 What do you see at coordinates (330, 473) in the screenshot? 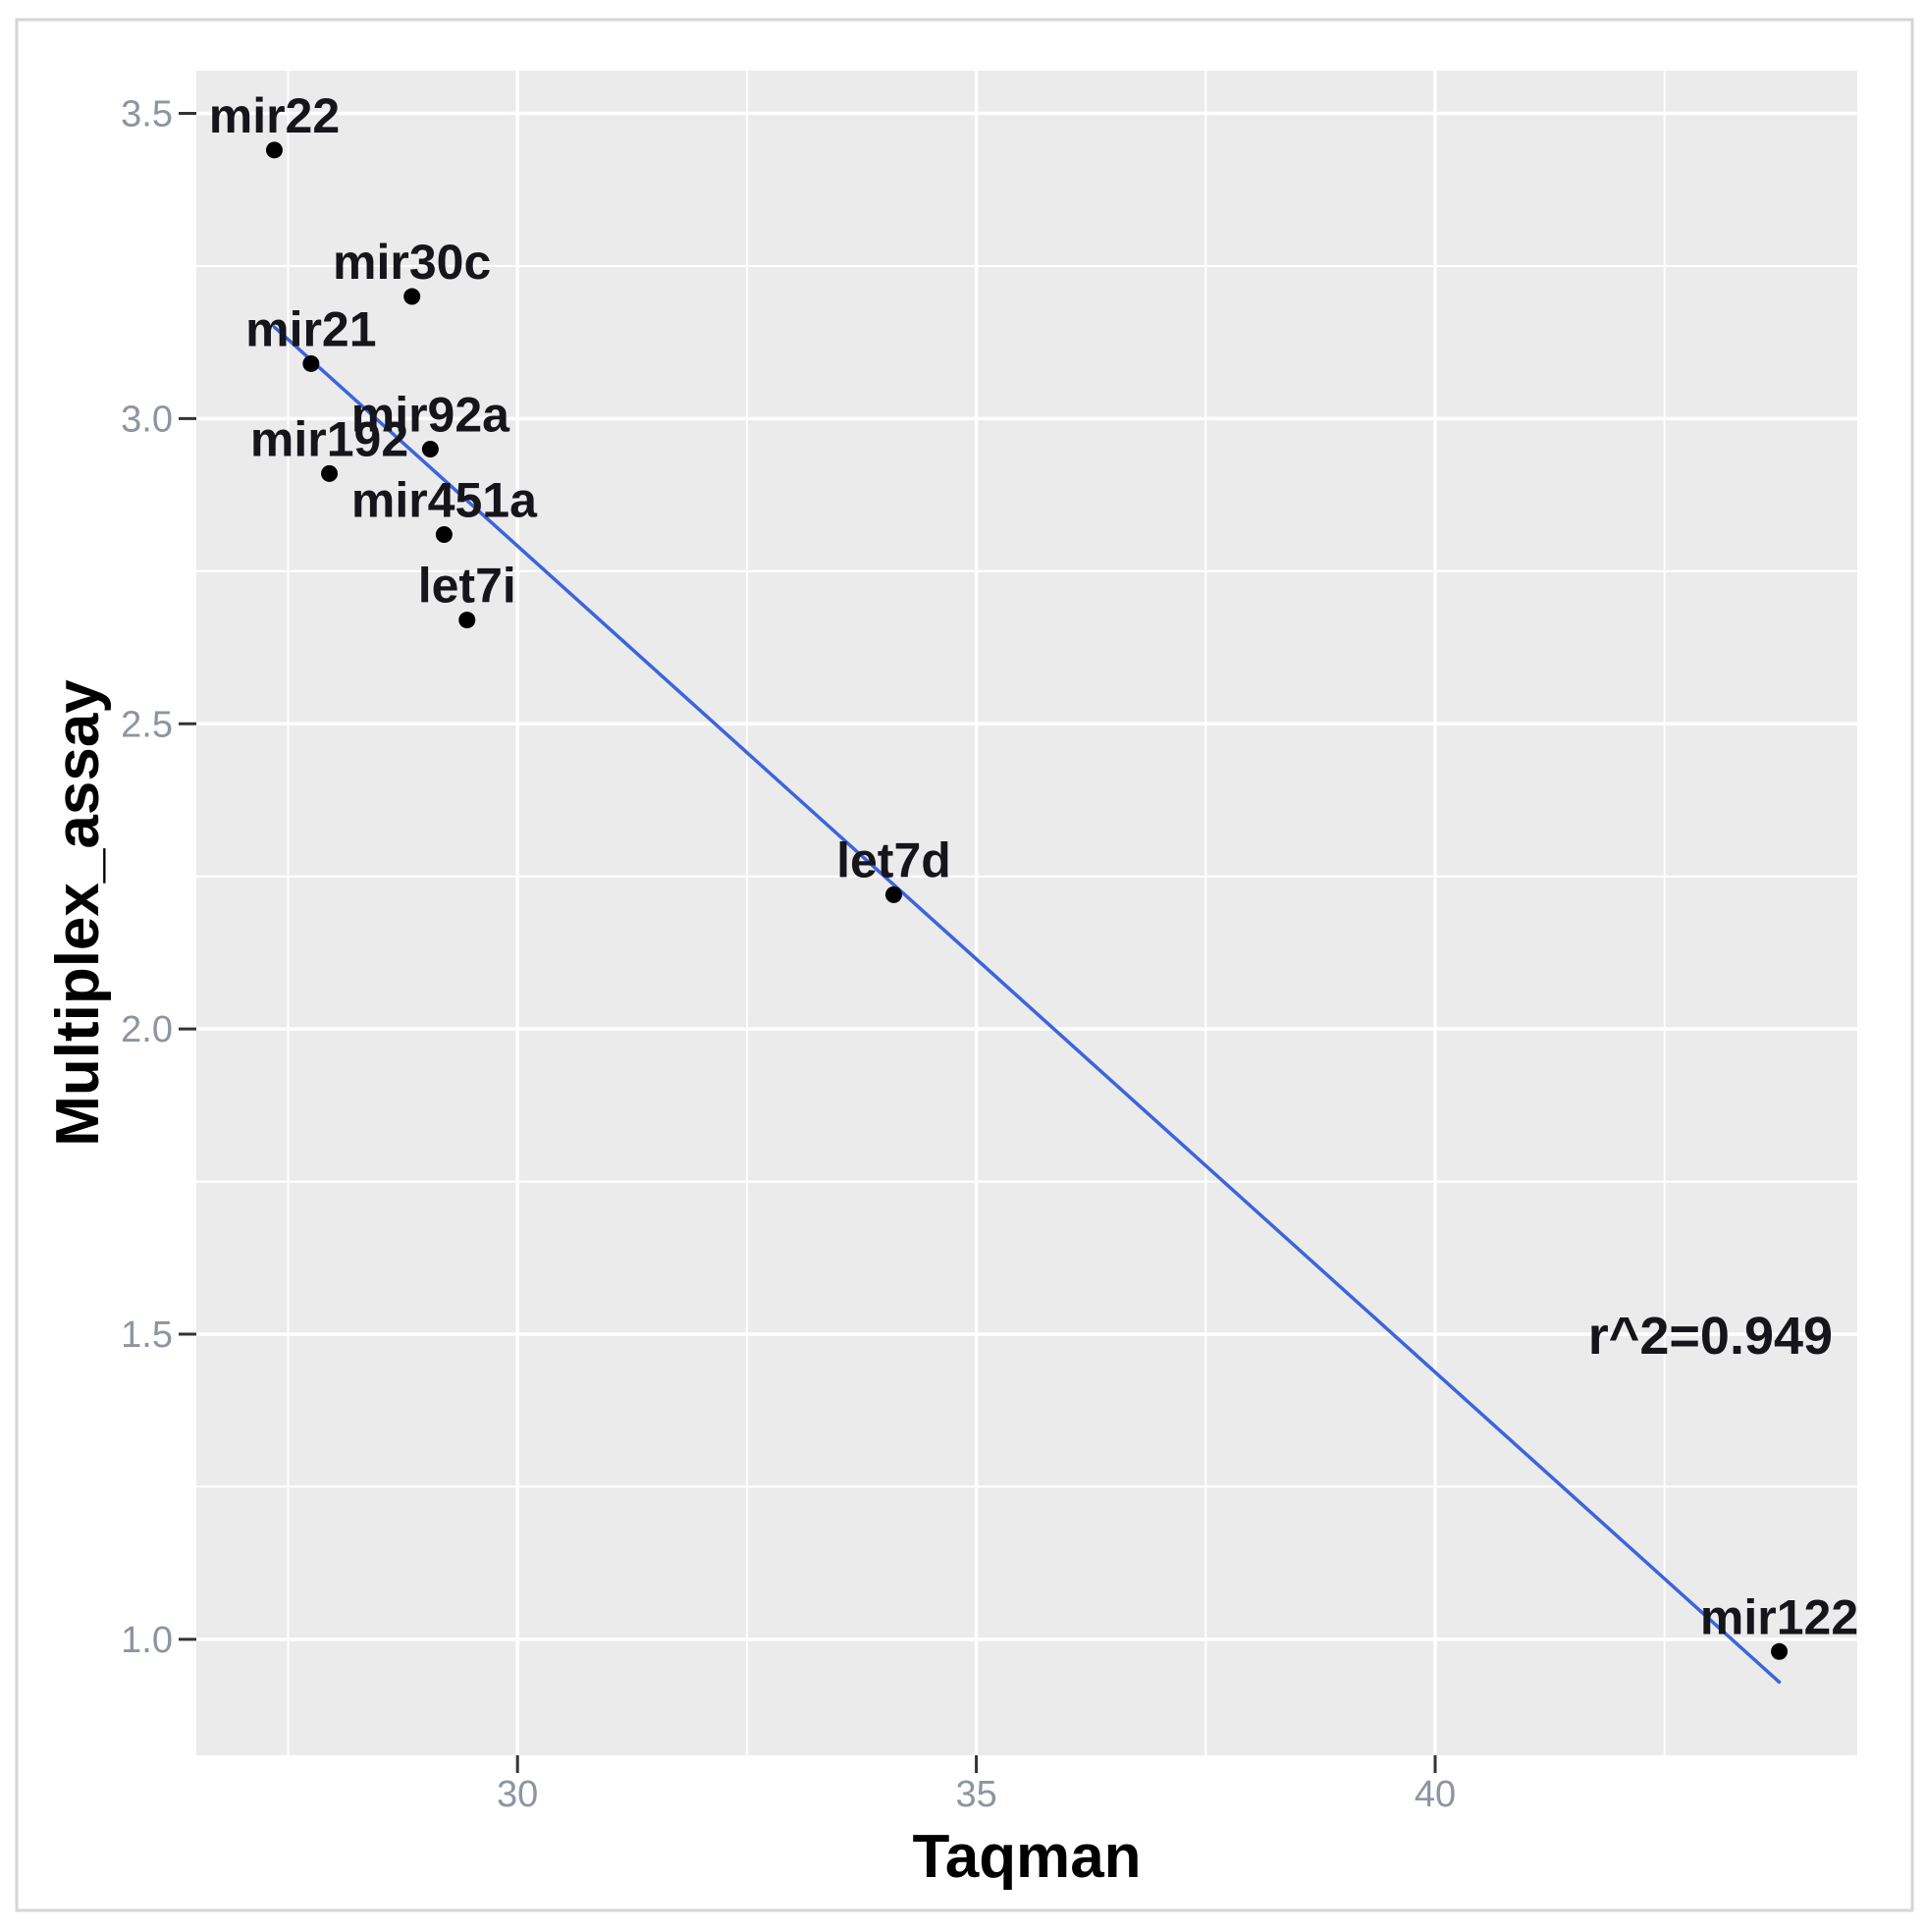
I see `data-point-mir192` at bounding box center [330, 473].